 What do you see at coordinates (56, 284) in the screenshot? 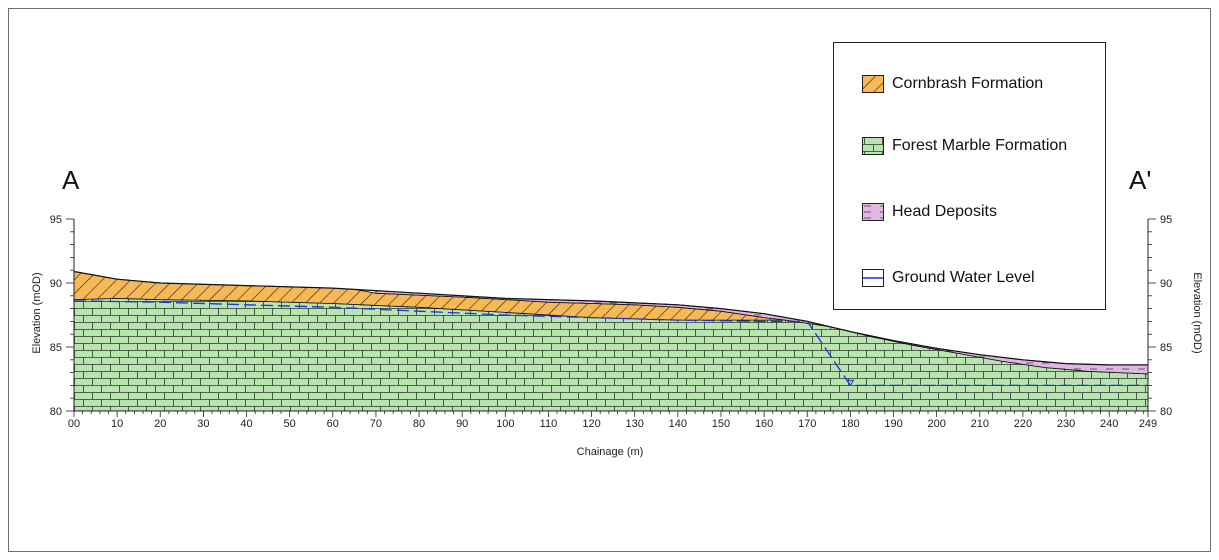
I see `y-tick-label-left: 90` at bounding box center [56, 284].